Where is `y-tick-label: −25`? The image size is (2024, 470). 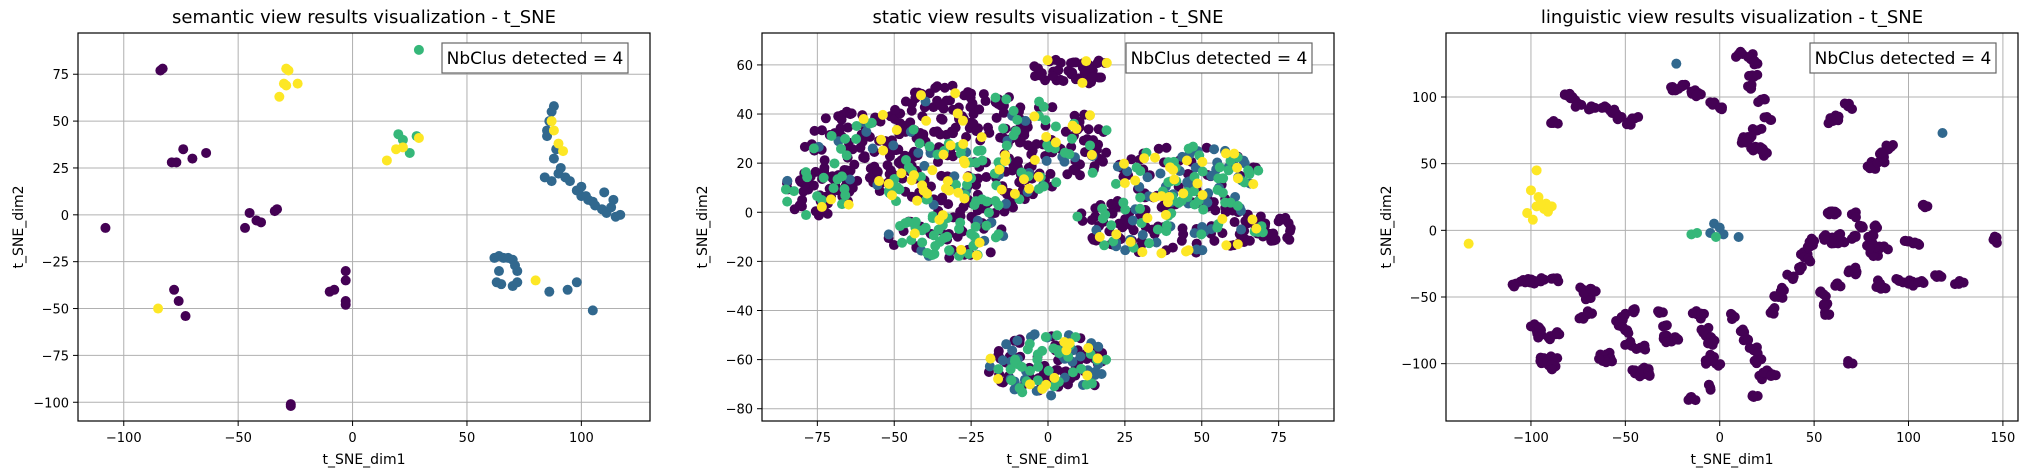 y-tick-label: −25 is located at coordinates (55, 263).